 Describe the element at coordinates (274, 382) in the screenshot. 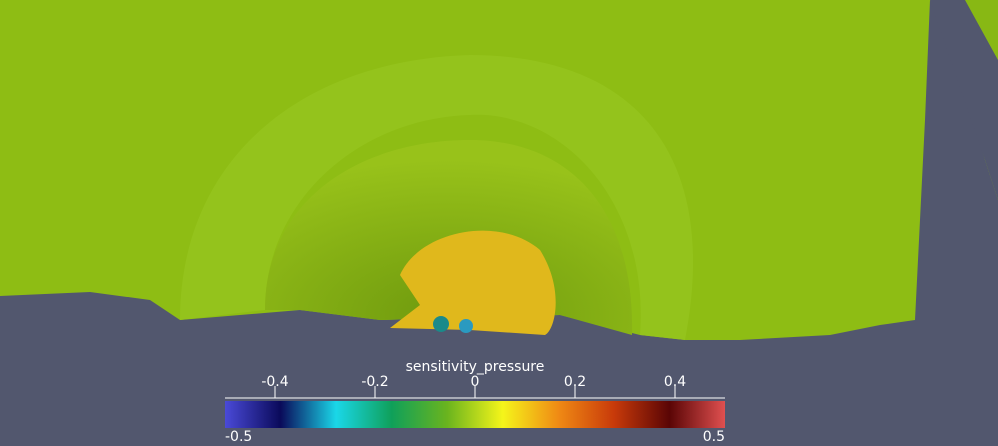

I see `tick-label: -0.4` at that location.